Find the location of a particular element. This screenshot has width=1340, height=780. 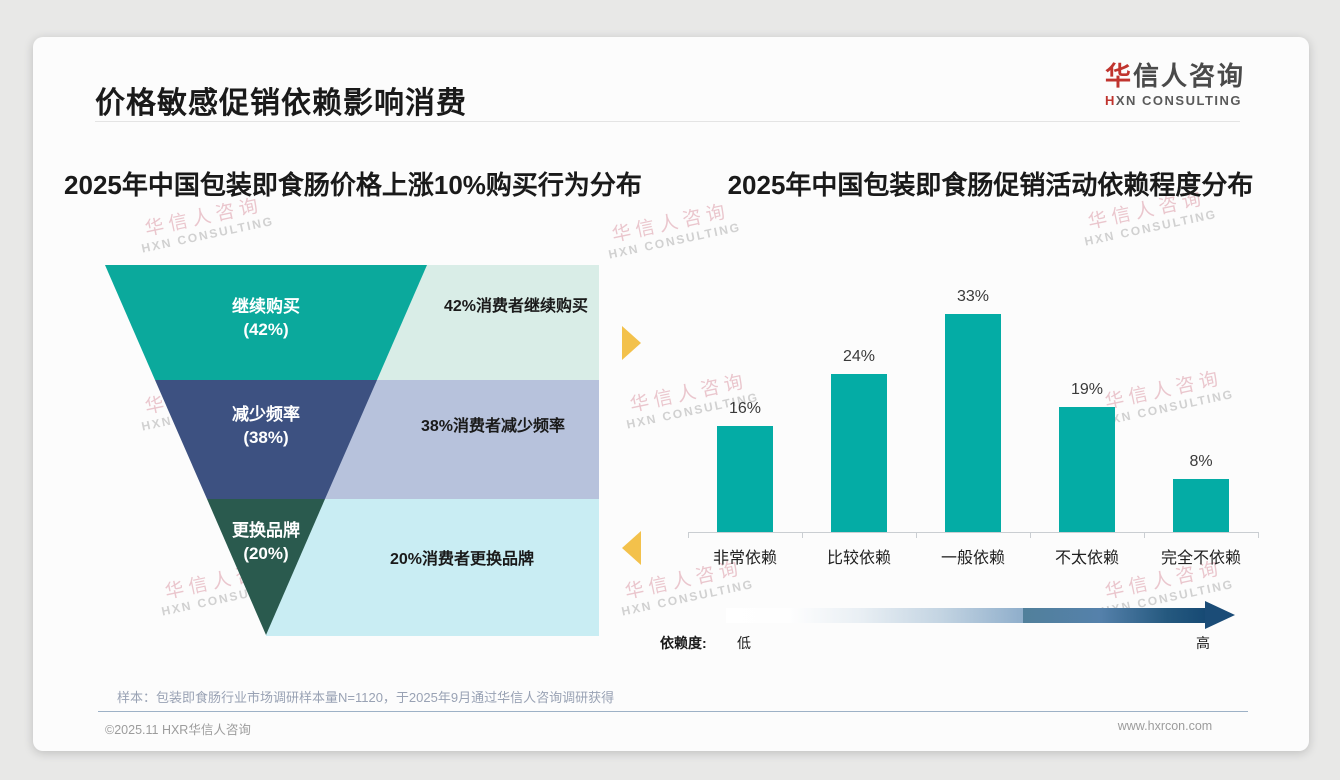

company-logo: 华信人咨询 HXN CONSULTING is located at coordinates (1175, 84).